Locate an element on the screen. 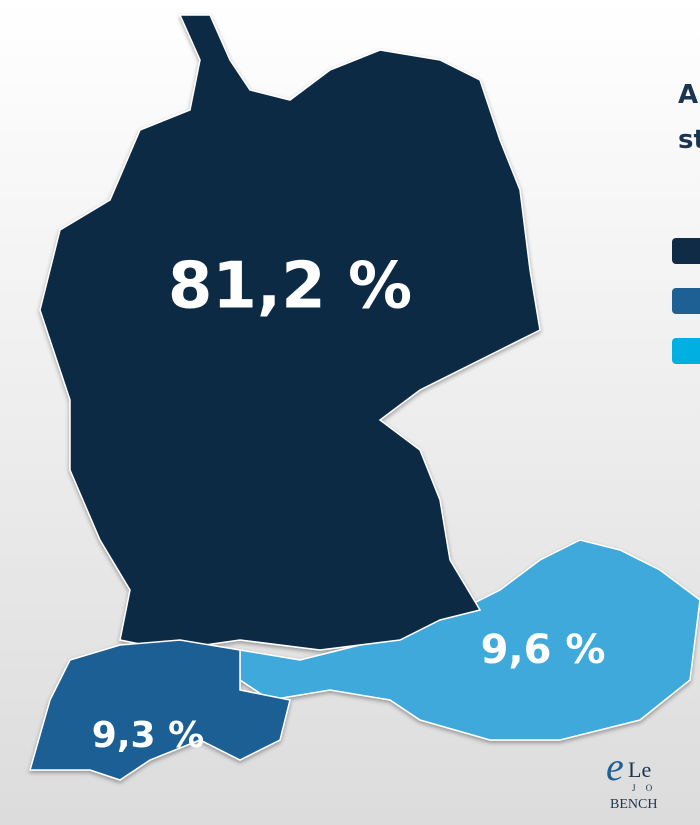 The height and width of the screenshot is (825, 700). region-label: 81,2 % is located at coordinates (290, 287).